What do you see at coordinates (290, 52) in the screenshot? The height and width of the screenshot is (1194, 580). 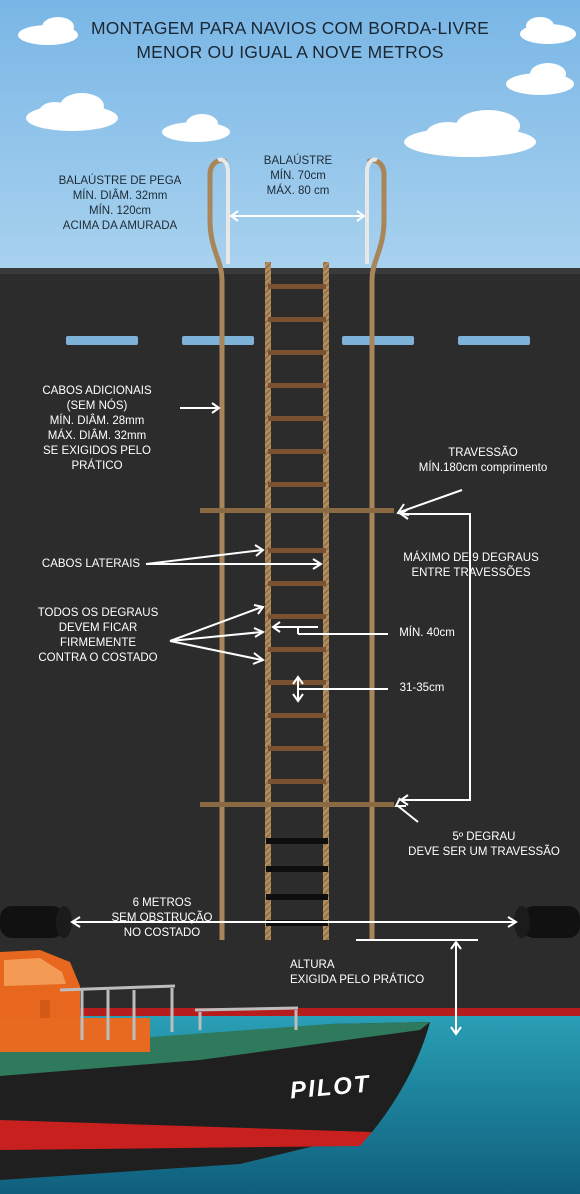 I see `page-title-line-2: MENOR OU IGUAL A NOVE METROS` at bounding box center [290, 52].